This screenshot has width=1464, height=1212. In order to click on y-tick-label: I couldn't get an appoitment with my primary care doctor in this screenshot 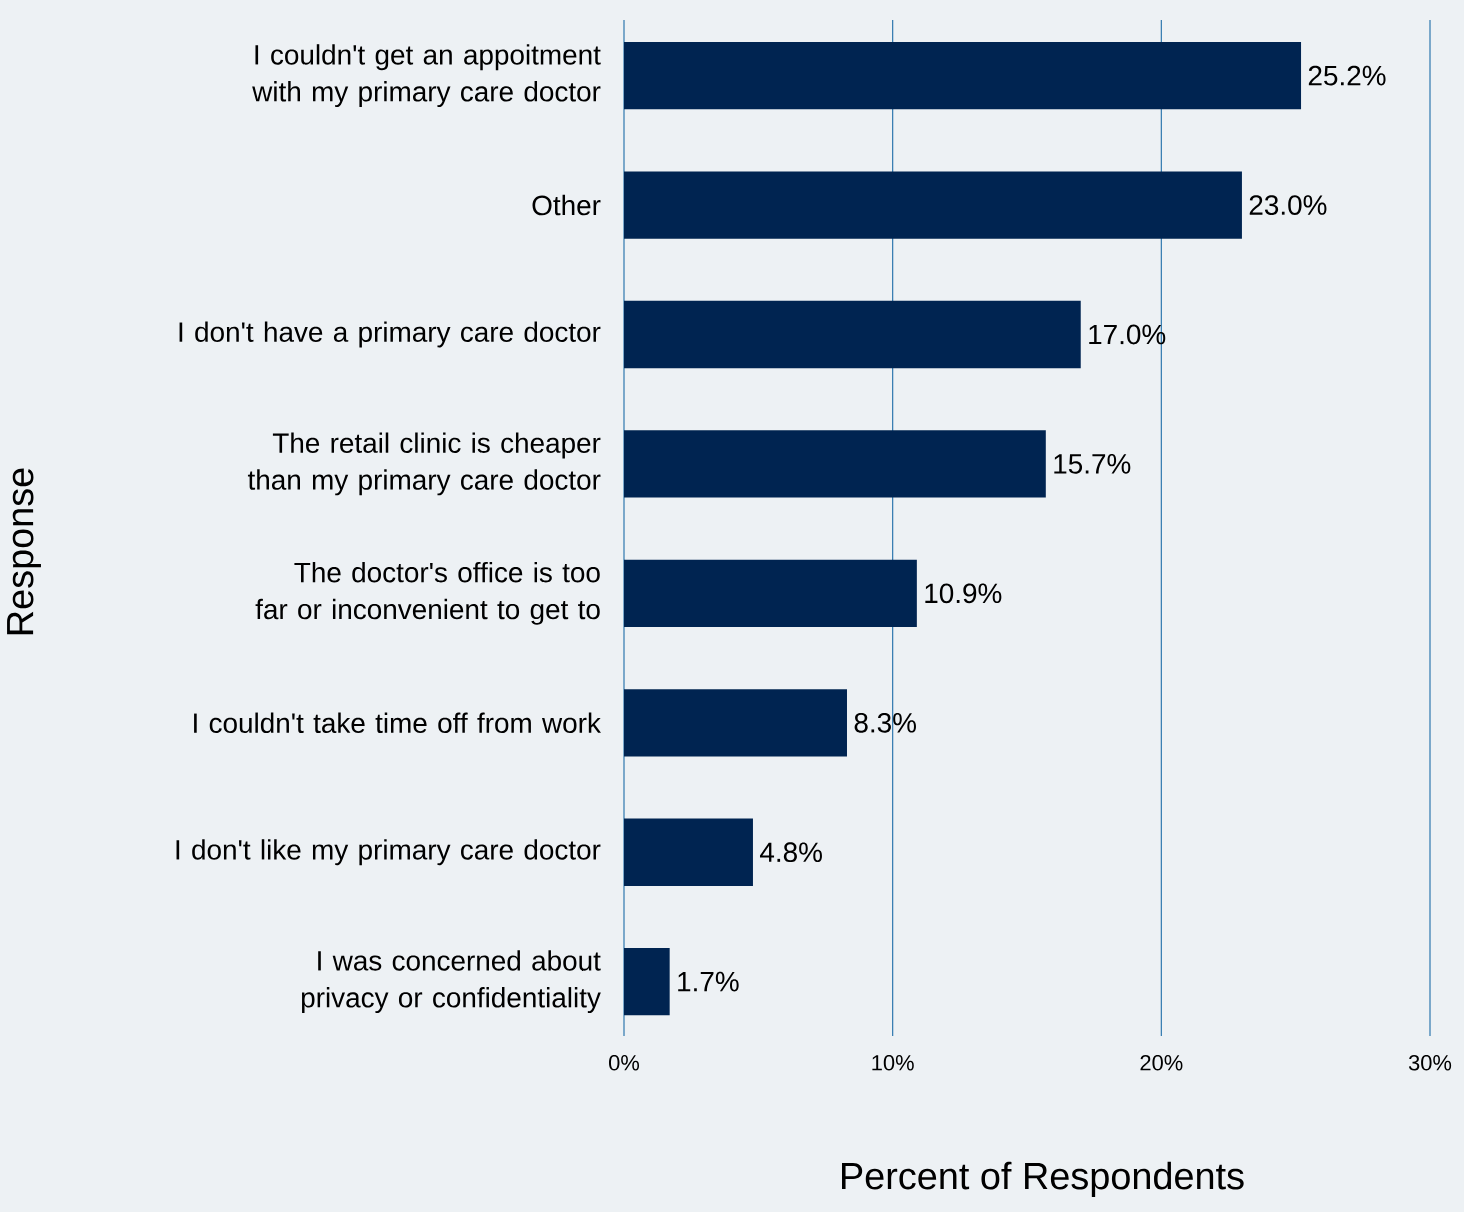, I will do `click(426, 76)`.